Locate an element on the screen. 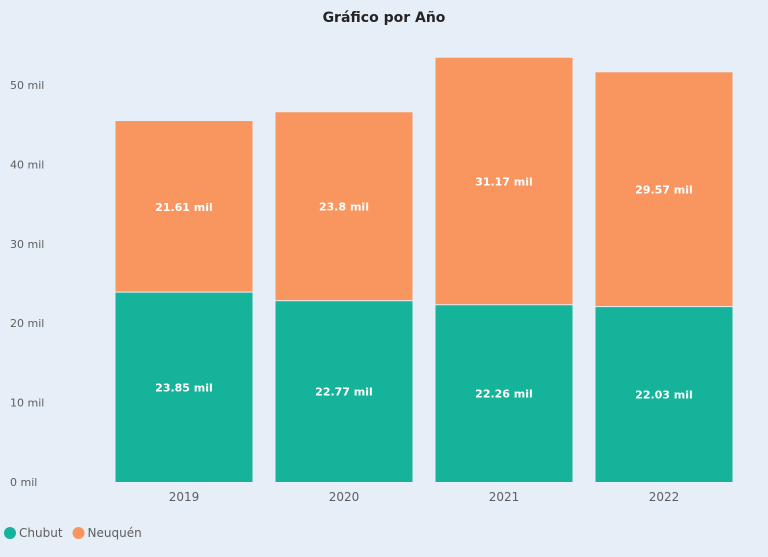 Image resolution: width=768 pixels, height=557 pixels. bar-chubut-2021 is located at coordinates (504, 393).